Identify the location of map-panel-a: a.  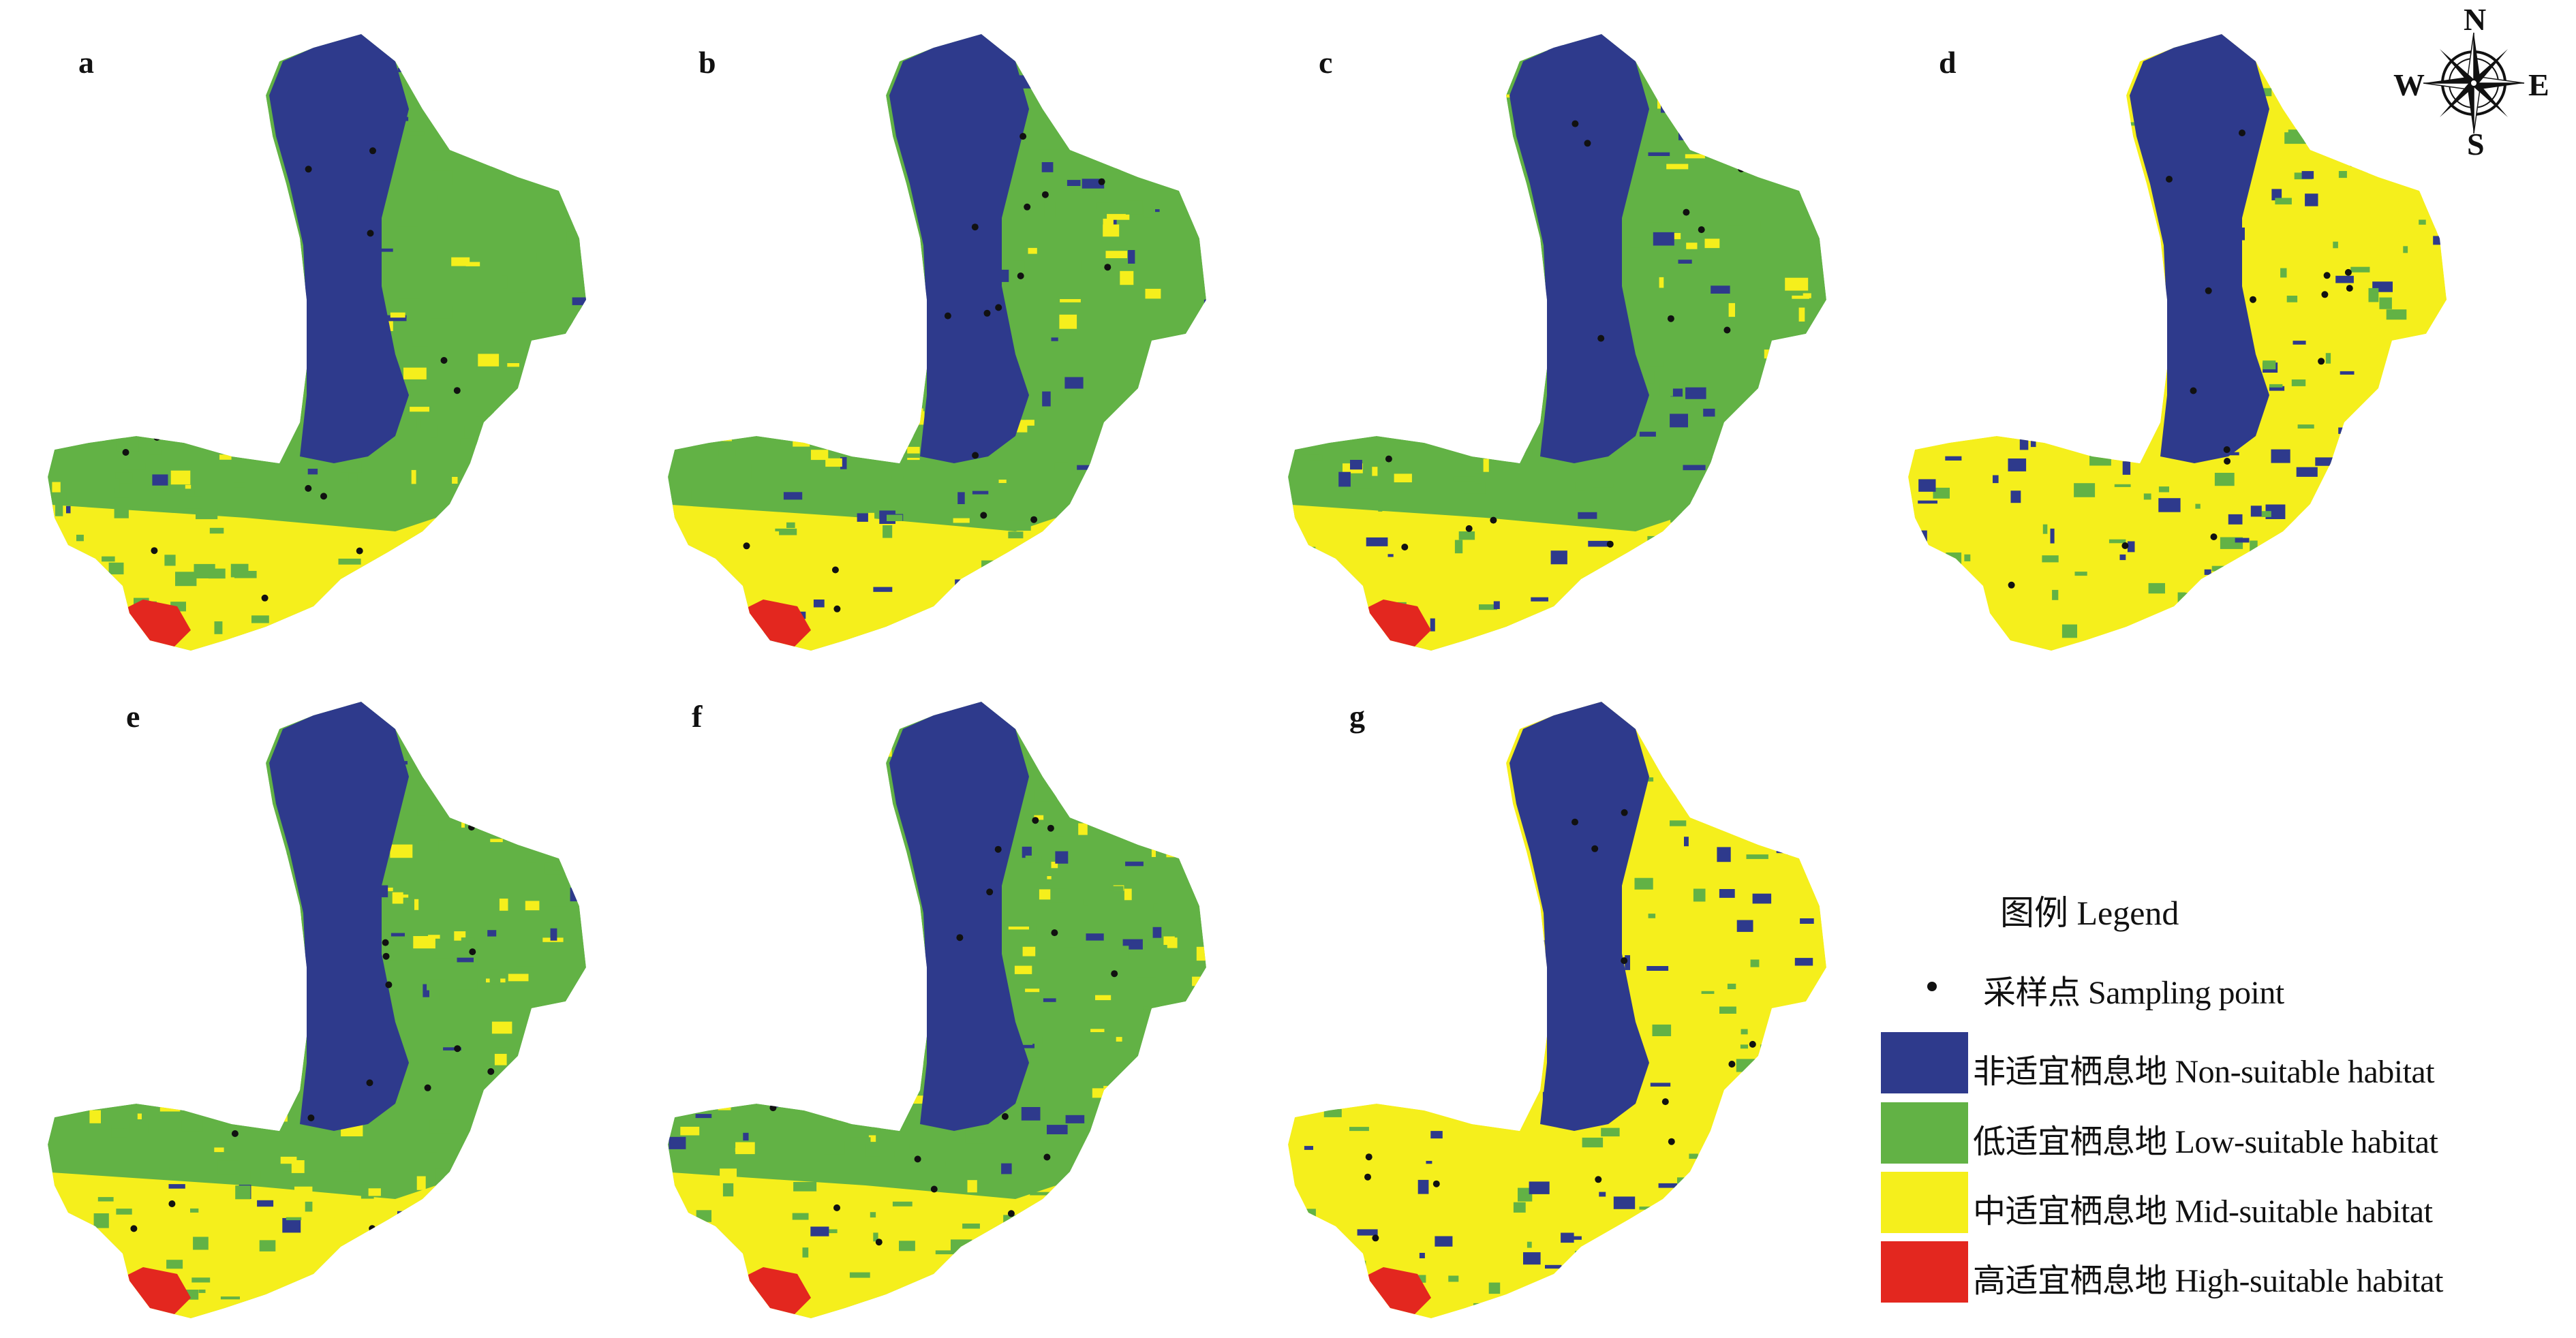
(348, 337).